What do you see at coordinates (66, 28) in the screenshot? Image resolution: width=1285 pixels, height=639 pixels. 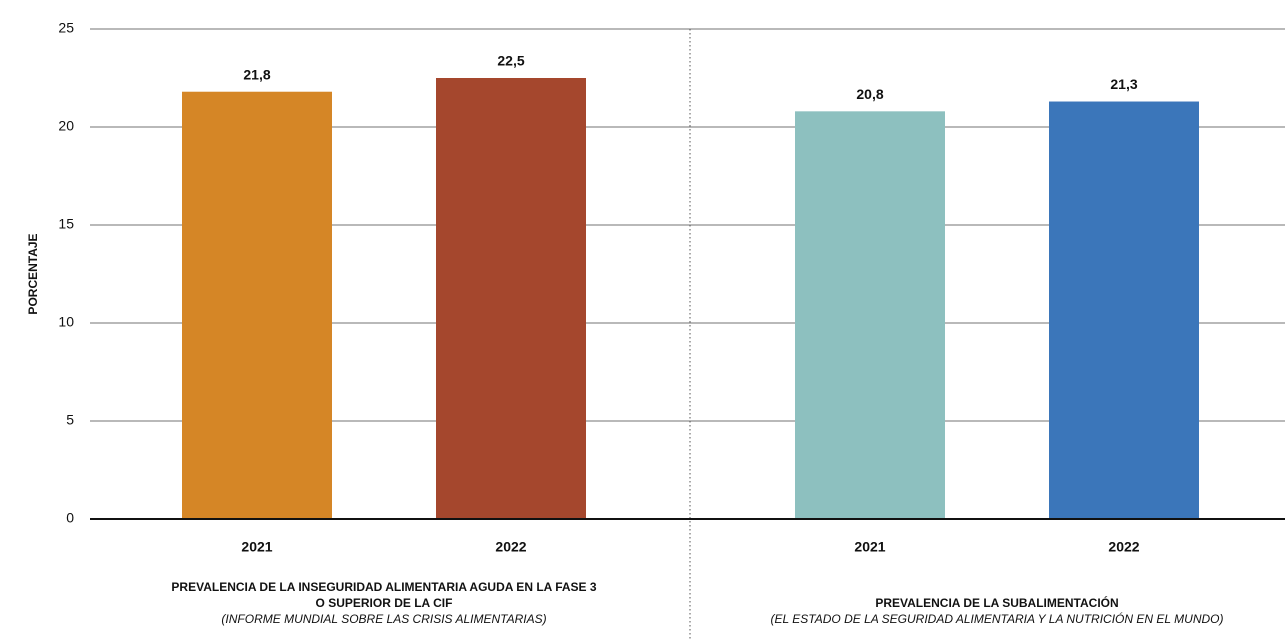 I see `y-tick-label: 25` at bounding box center [66, 28].